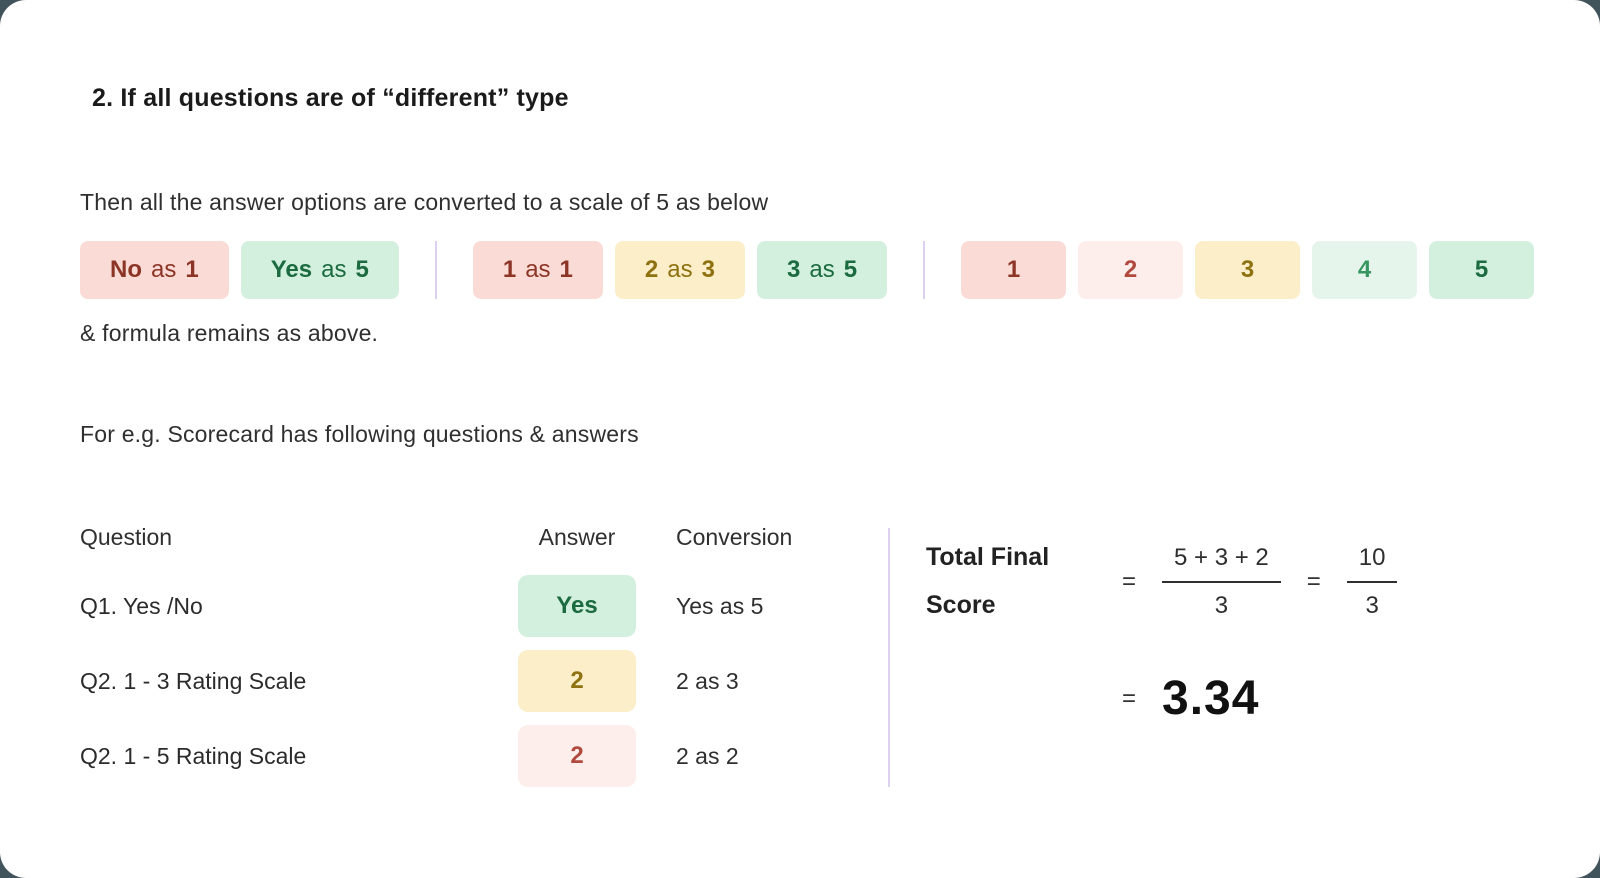 The height and width of the screenshot is (878, 1600). What do you see at coordinates (1211, 698) in the screenshot?
I see `final-score-value: 3.34` at bounding box center [1211, 698].